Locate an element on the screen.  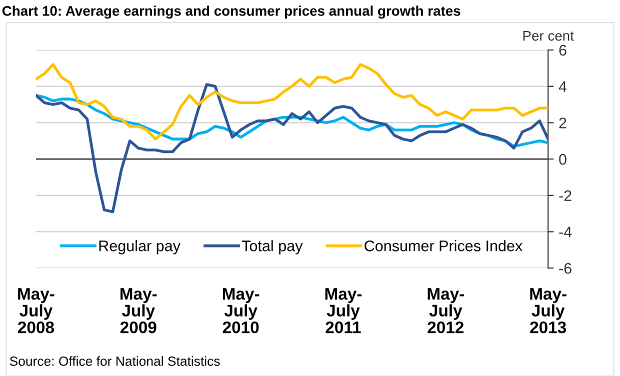
x-tick-label: May- July 2013 is located at coordinates (548, 311).